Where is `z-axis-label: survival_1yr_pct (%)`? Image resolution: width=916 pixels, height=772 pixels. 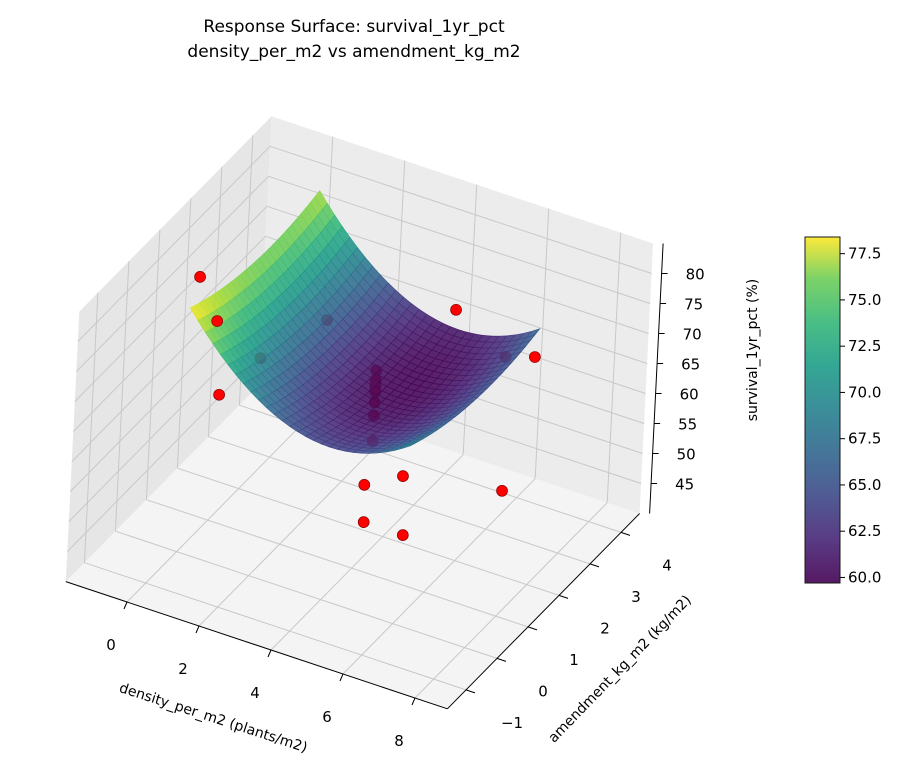
z-axis-label: survival_1yr_pct (%) is located at coordinates (753, 350).